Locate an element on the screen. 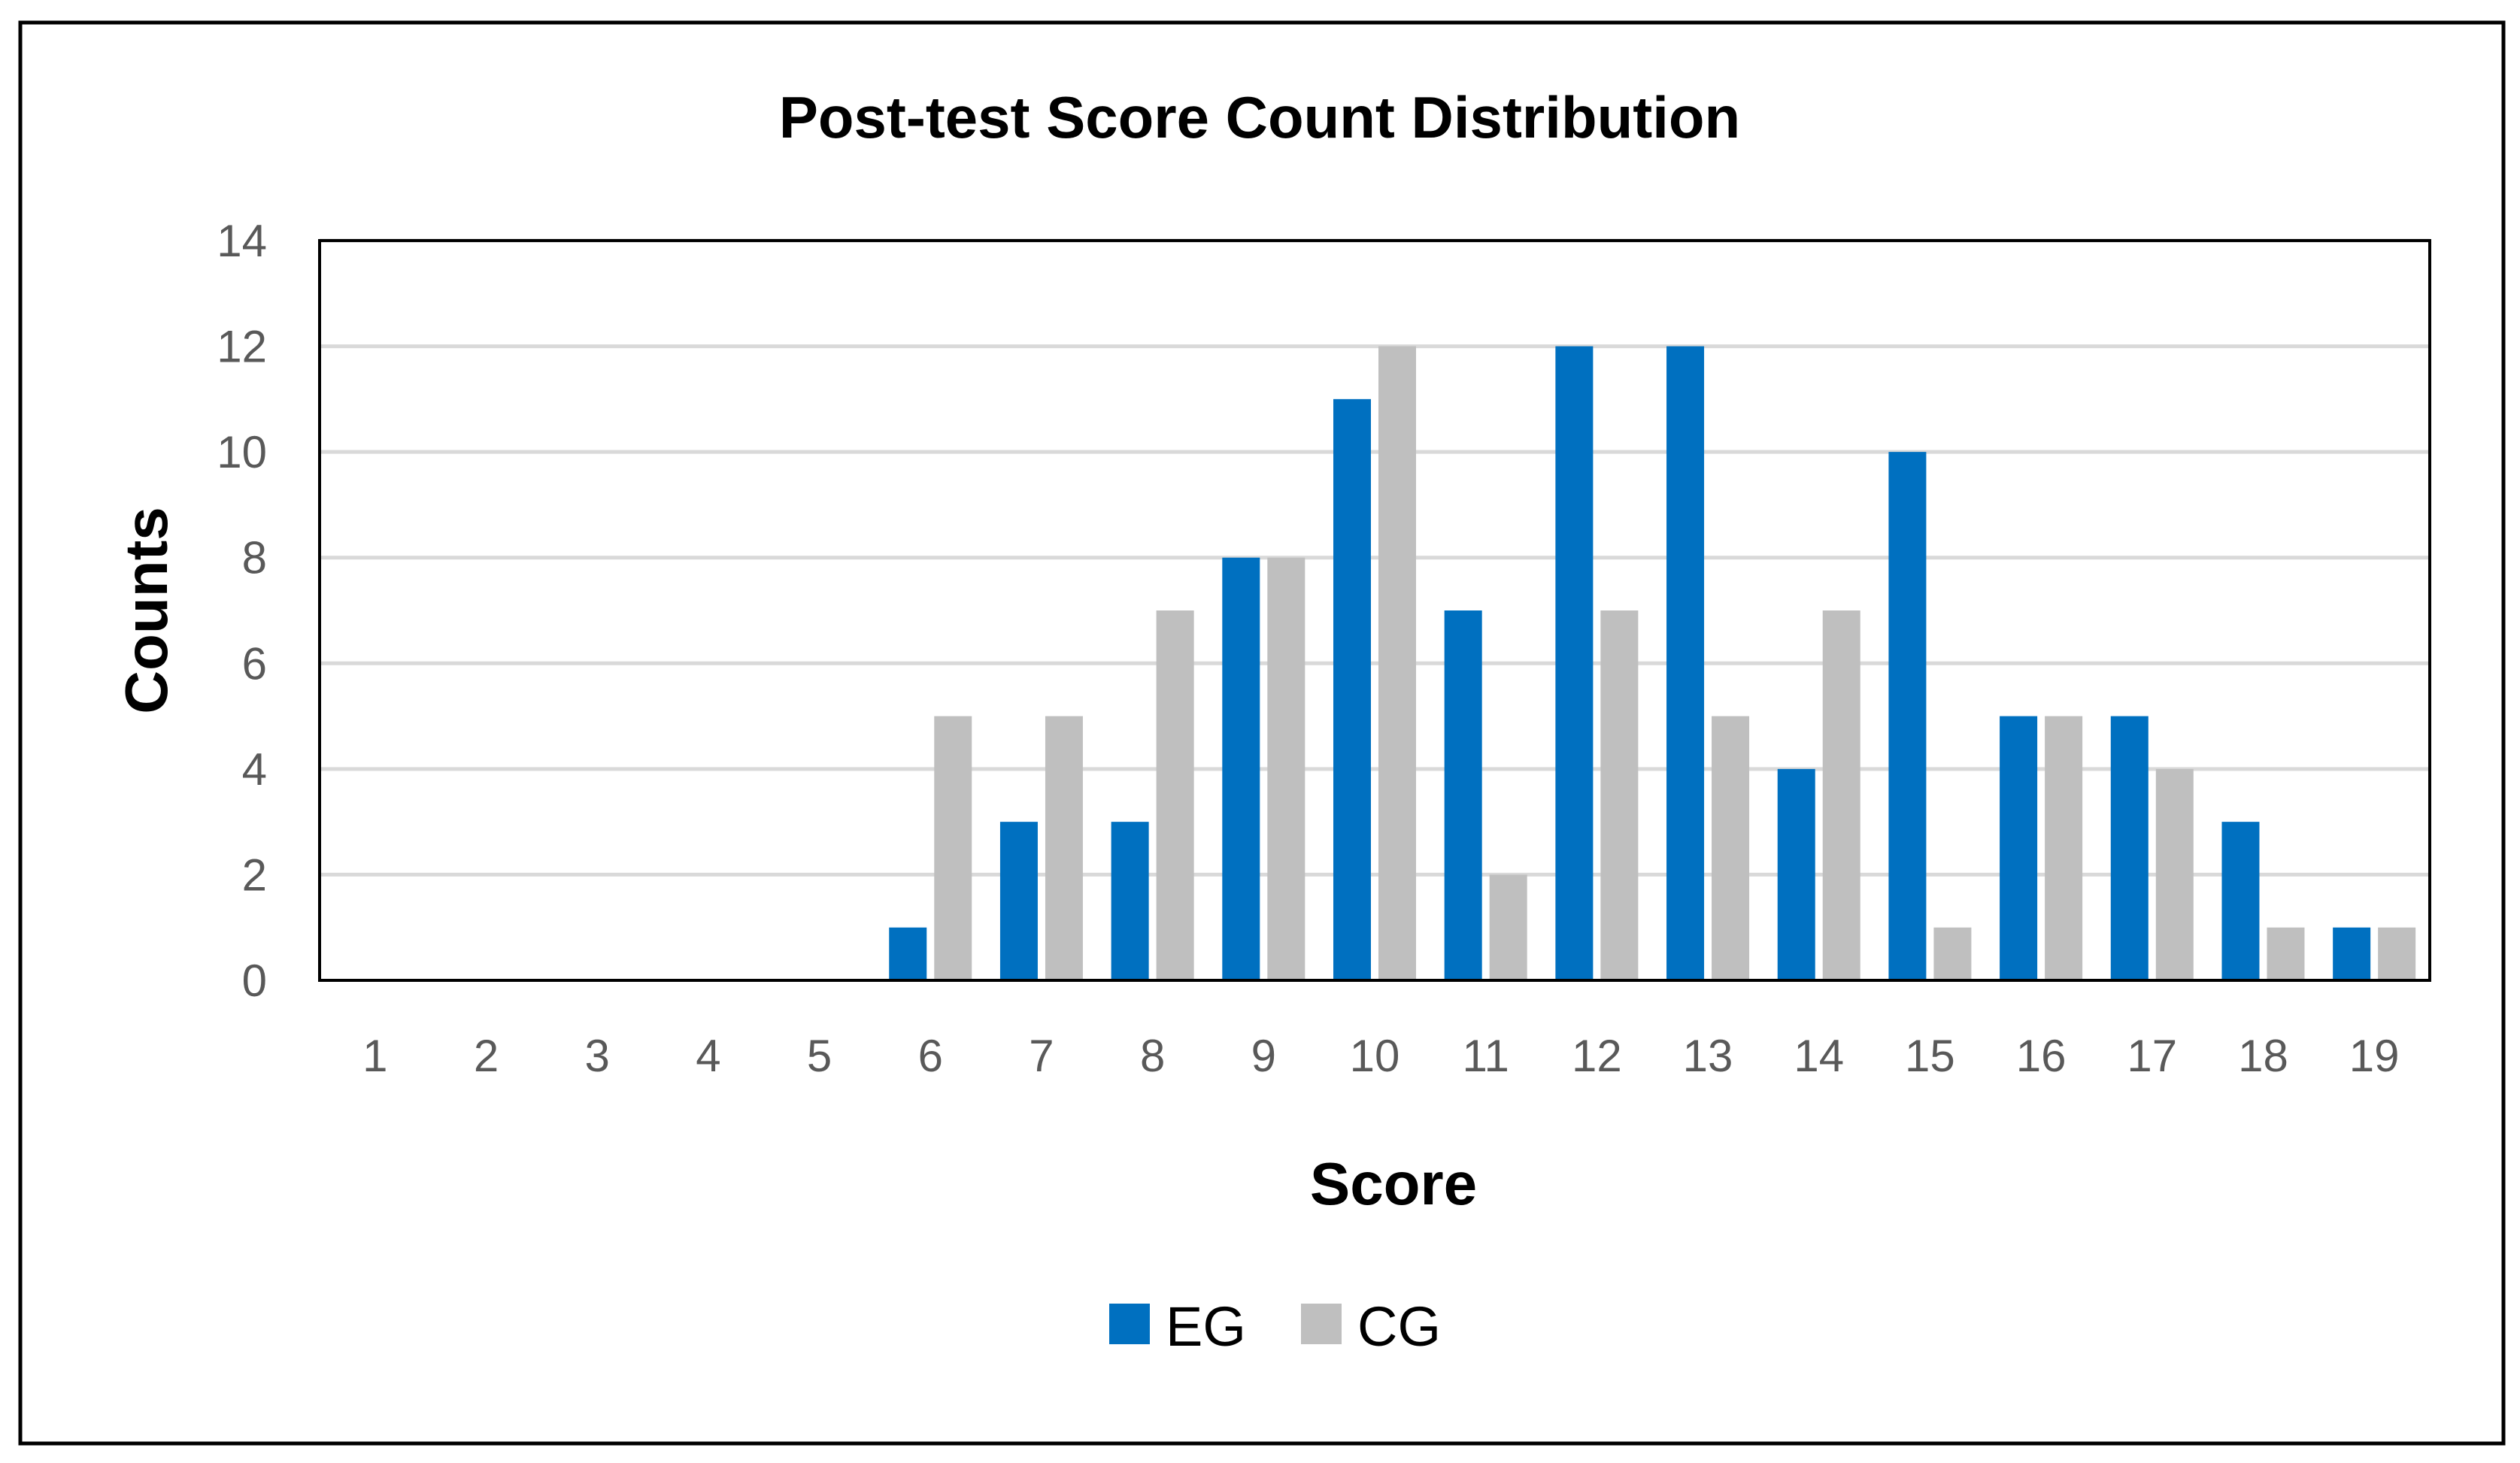 The height and width of the screenshot is (1463, 2520). y-tick-label: 6 is located at coordinates (254, 663).